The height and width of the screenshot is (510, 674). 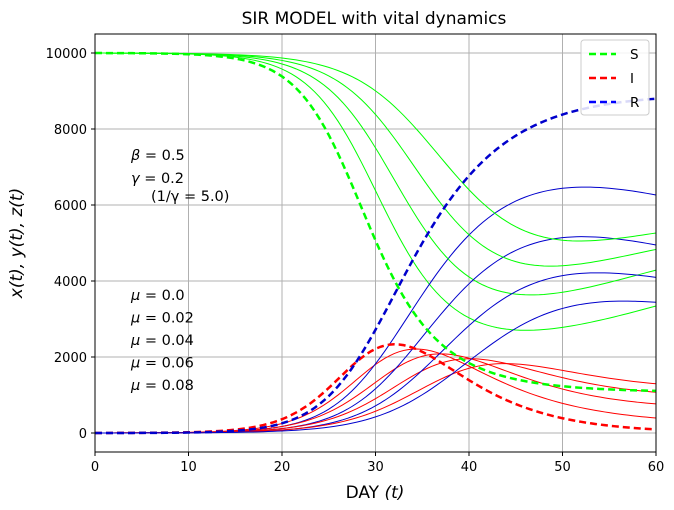 What do you see at coordinates (190, 197) in the screenshot?
I see `annotation-gamma-inverse: (1/γ = 5.0)` at bounding box center [190, 197].